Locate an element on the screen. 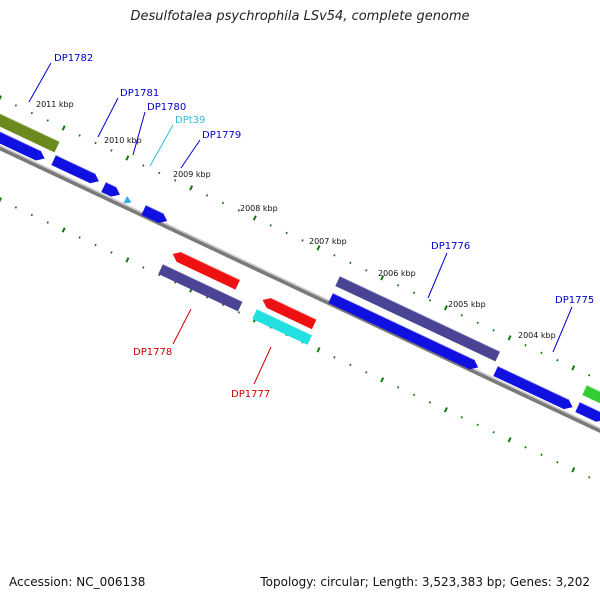 The width and height of the screenshot is (600, 600). kbp-label: 2005 kbp is located at coordinates (467, 304).